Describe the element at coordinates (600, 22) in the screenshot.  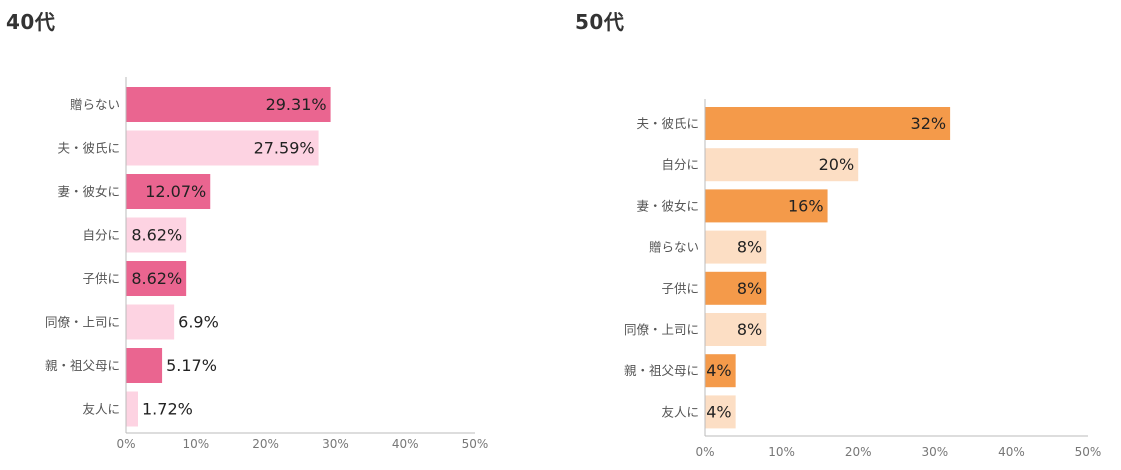
I see `chart-title-50s: 50代` at that location.